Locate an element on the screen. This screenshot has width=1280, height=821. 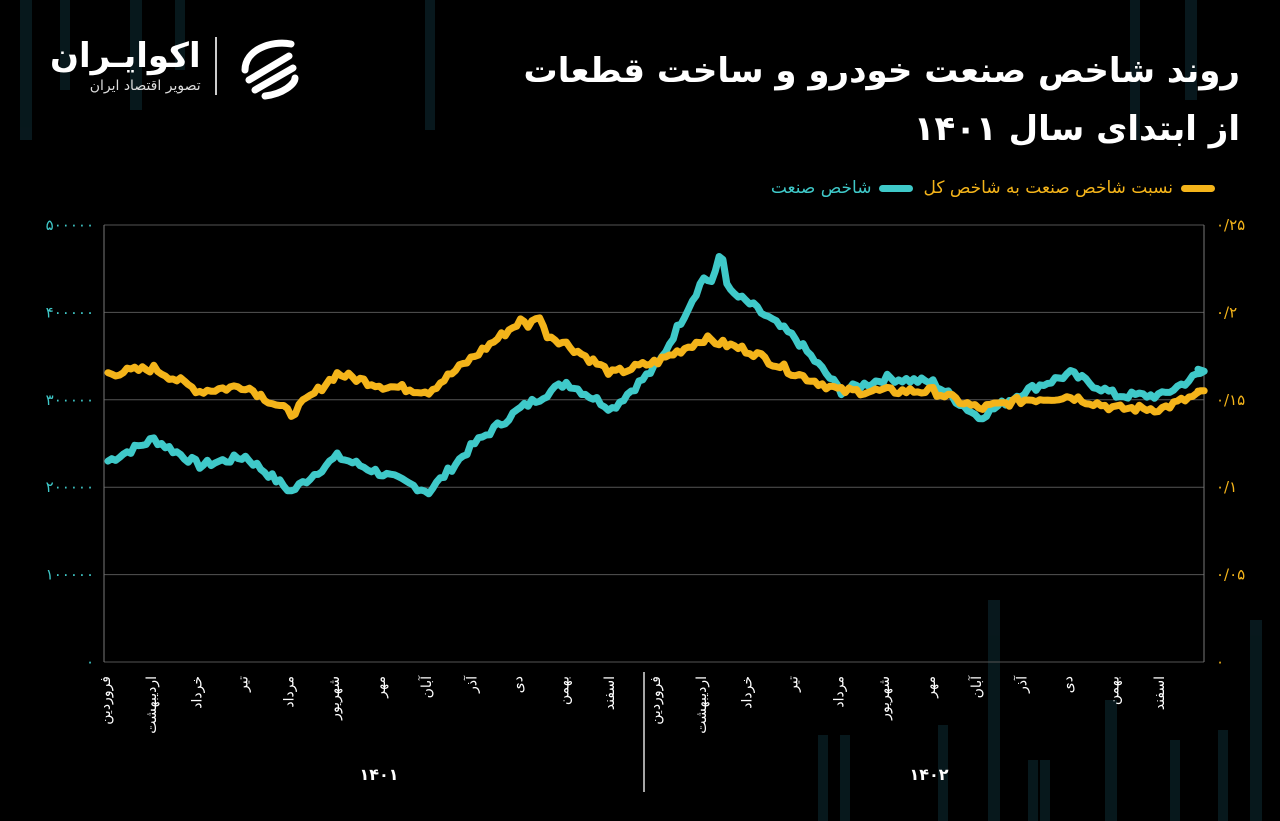
logo-name: اکوایـران is located at coordinates (125, 56).